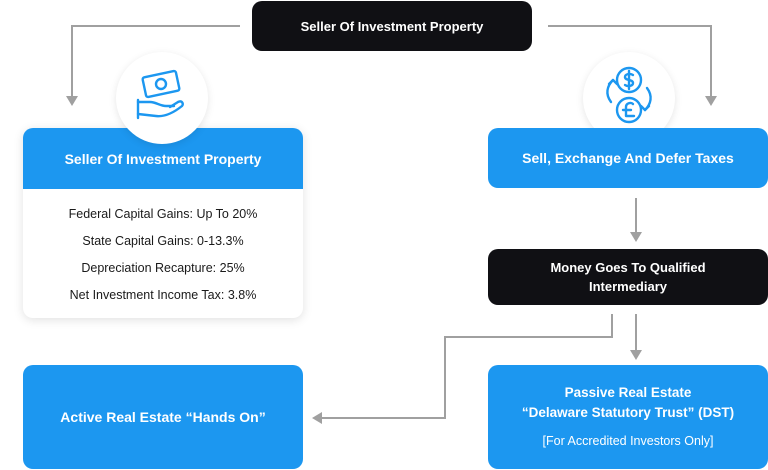  Describe the element at coordinates (628, 441) in the screenshot. I see `accredited-note: [For Accredited Investors Only]` at that location.